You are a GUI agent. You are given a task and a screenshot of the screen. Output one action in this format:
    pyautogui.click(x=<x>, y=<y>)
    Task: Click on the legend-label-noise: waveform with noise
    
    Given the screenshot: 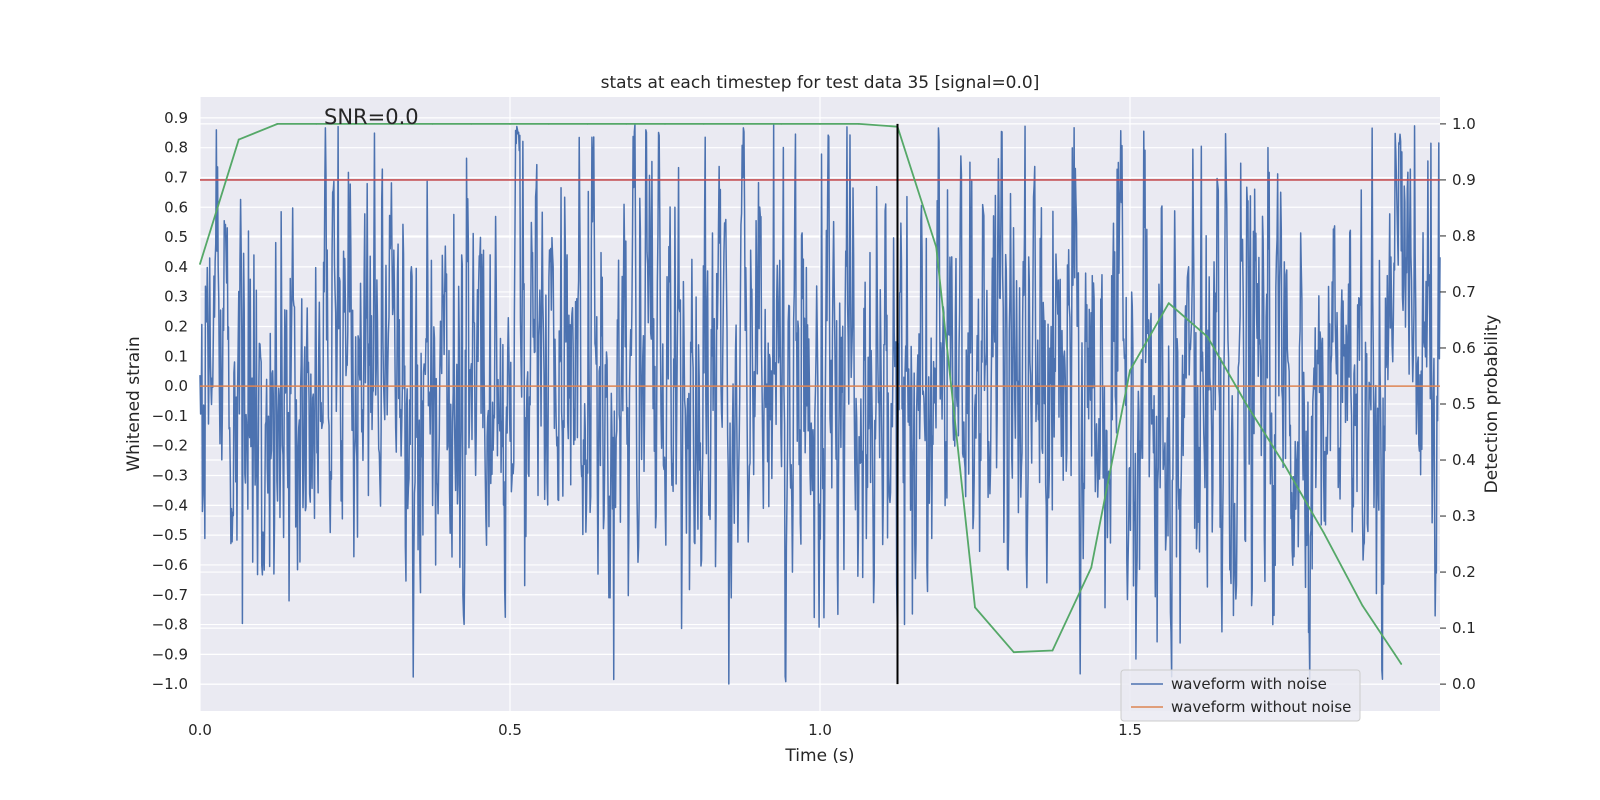 What is the action you would take?
    pyautogui.click(x=1249, y=684)
    